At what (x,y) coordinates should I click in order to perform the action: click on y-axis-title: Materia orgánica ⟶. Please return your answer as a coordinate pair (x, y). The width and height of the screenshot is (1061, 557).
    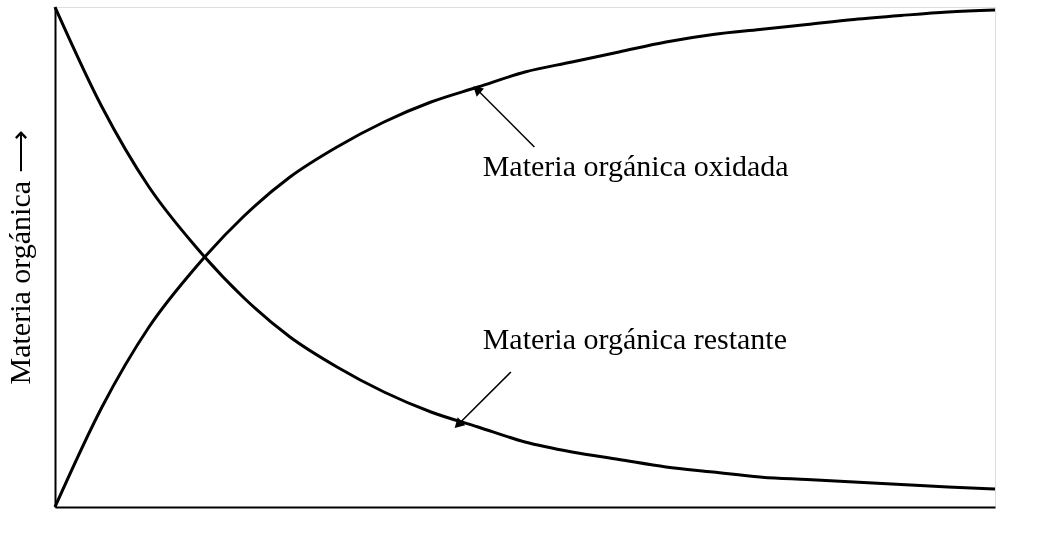
    Looking at the image, I should click on (19, 257).